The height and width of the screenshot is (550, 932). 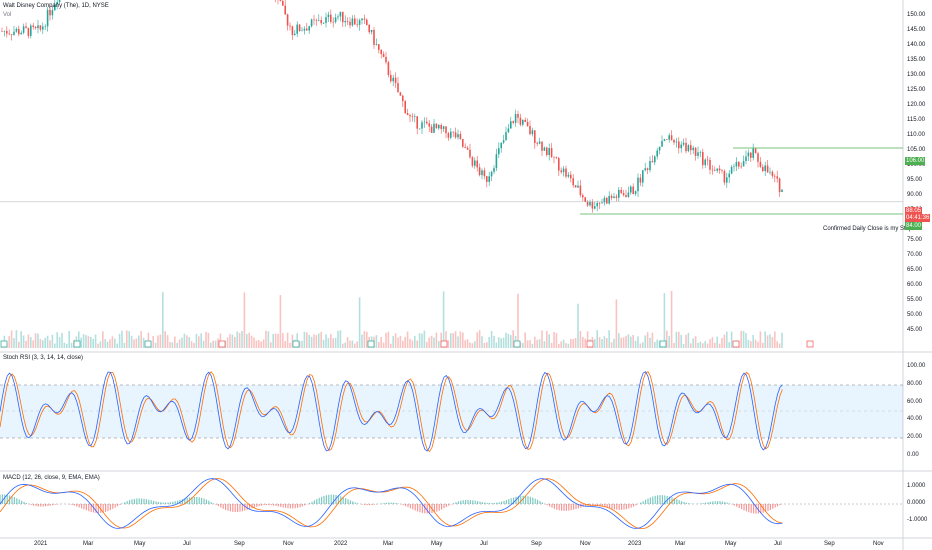 I want to click on price-tick-label: 145.00, so click(x=916, y=30).